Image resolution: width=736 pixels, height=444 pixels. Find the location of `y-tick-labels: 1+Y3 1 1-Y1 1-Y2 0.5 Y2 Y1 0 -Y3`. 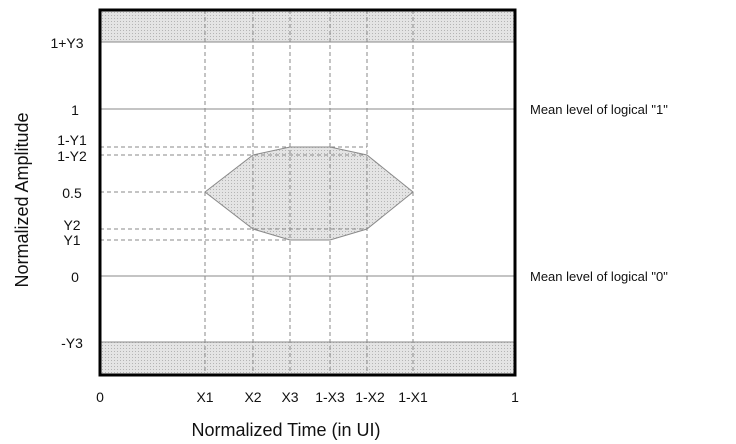

y-tick-labels: 1+Y3 1 1-Y1 1-Y2 0.5 Y2 Y1 0 -Y3 is located at coordinates (68, 193).